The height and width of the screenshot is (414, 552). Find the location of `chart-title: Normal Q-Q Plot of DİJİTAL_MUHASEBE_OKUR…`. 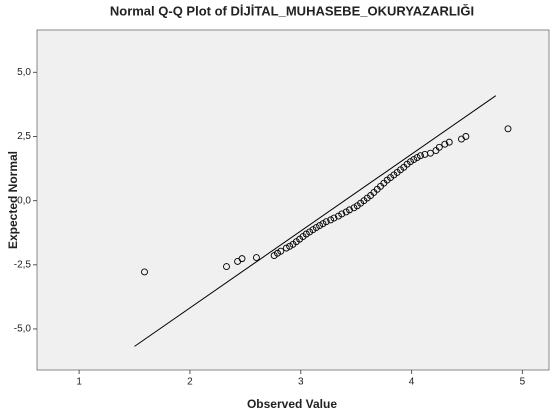

chart-title: Normal Q-Q Plot of DİJİTAL_MUHASEBE_OKUR… is located at coordinates (292, 10).